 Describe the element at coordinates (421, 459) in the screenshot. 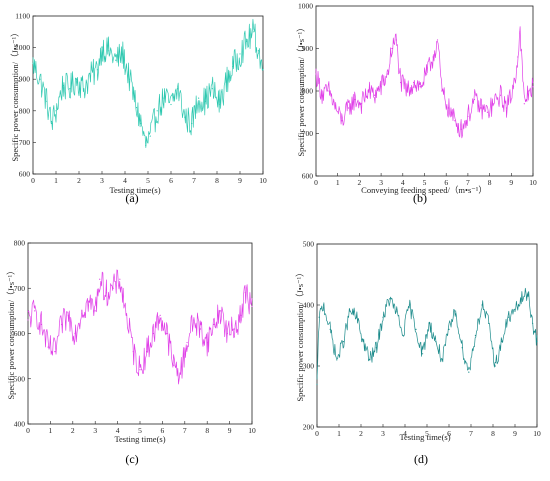

I see `panel-caption: (d)` at that location.